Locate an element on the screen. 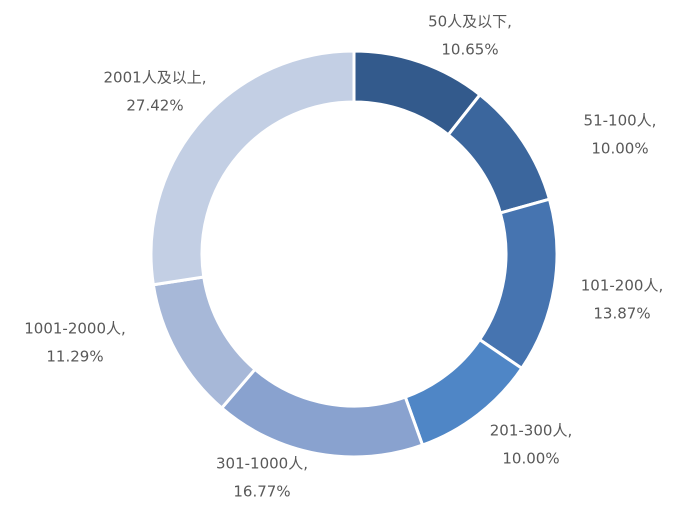  value-label: 10.65% is located at coordinates (469, 50).